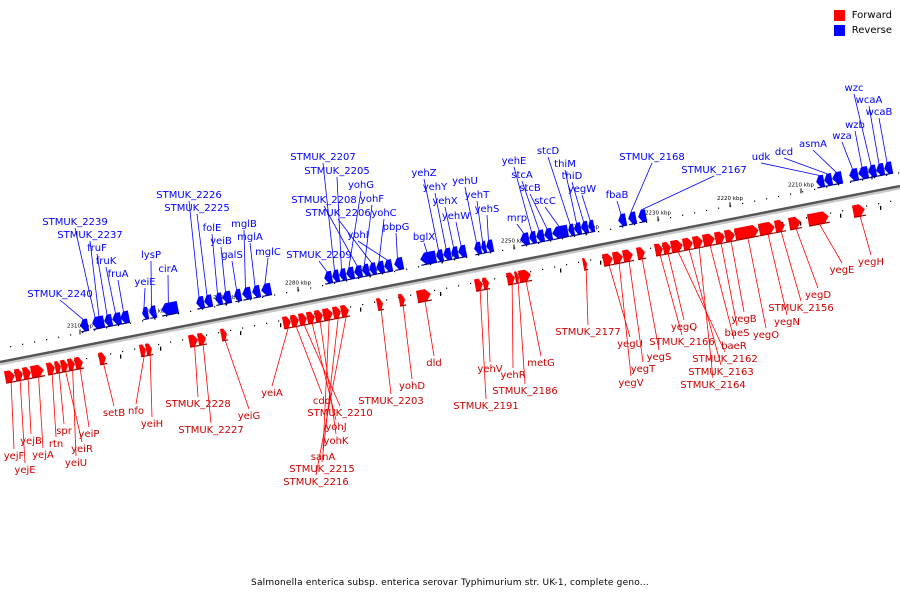 The width and height of the screenshot is (900, 600). I want to click on forward-gene-yegB-edge, so click(731, 241).